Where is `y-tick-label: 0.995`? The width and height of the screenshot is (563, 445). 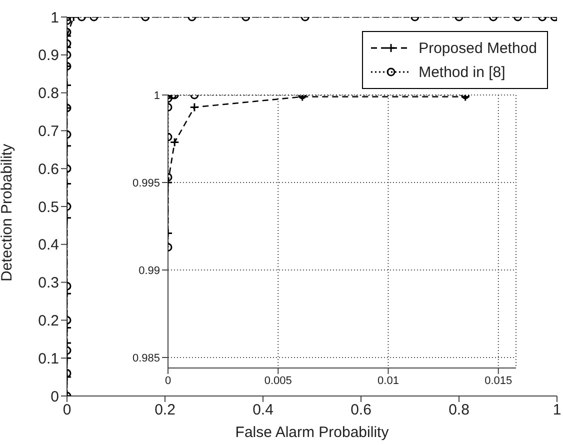
y-tick-label: 0.995 is located at coordinates (146, 183).